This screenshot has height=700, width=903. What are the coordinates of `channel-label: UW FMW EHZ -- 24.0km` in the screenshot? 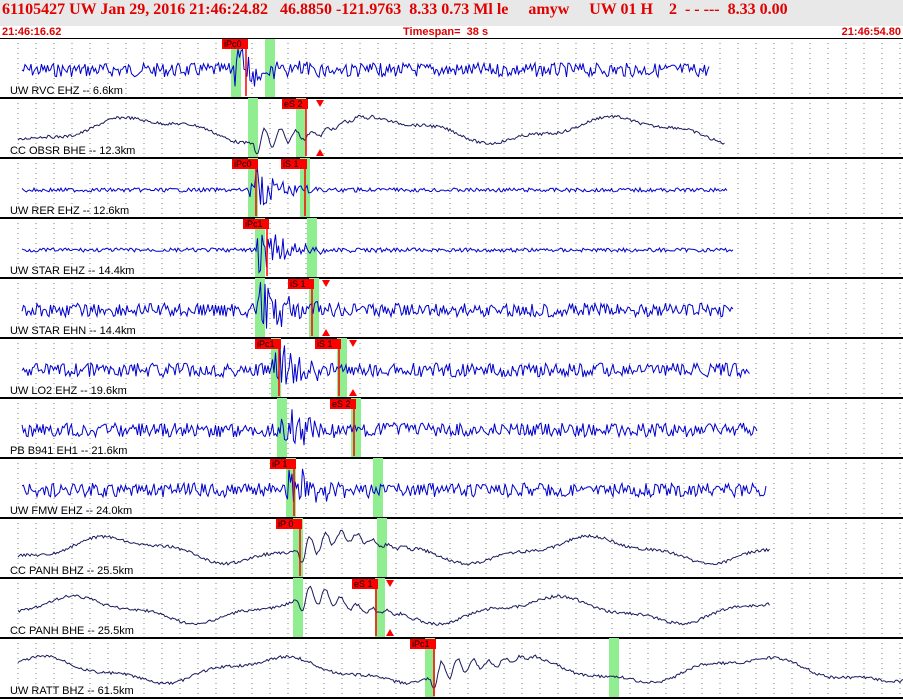 It's located at (71, 511).